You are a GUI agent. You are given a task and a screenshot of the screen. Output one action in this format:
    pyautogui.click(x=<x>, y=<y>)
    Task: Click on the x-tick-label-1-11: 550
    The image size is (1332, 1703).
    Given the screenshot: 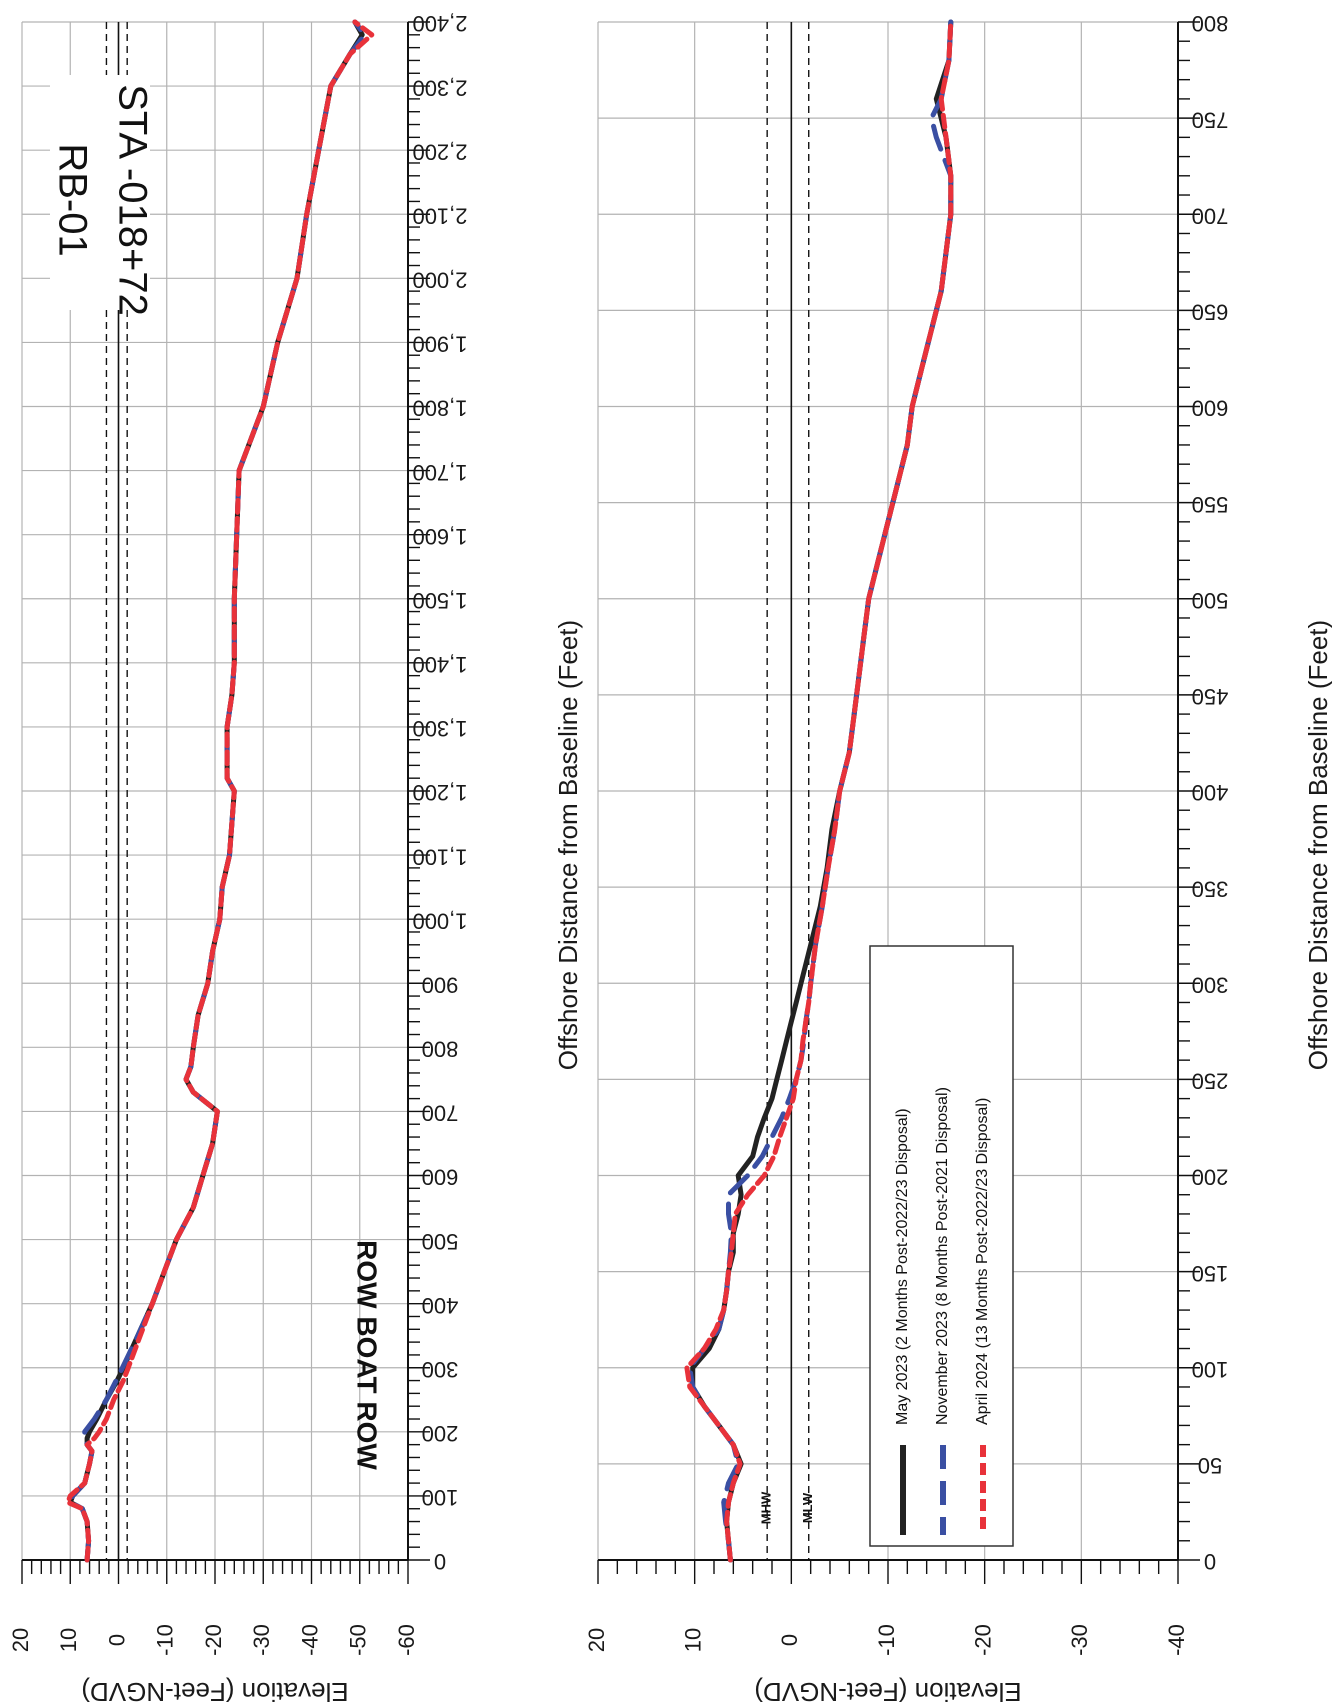 What is the action you would take?
    pyautogui.click(x=1210, y=504)
    